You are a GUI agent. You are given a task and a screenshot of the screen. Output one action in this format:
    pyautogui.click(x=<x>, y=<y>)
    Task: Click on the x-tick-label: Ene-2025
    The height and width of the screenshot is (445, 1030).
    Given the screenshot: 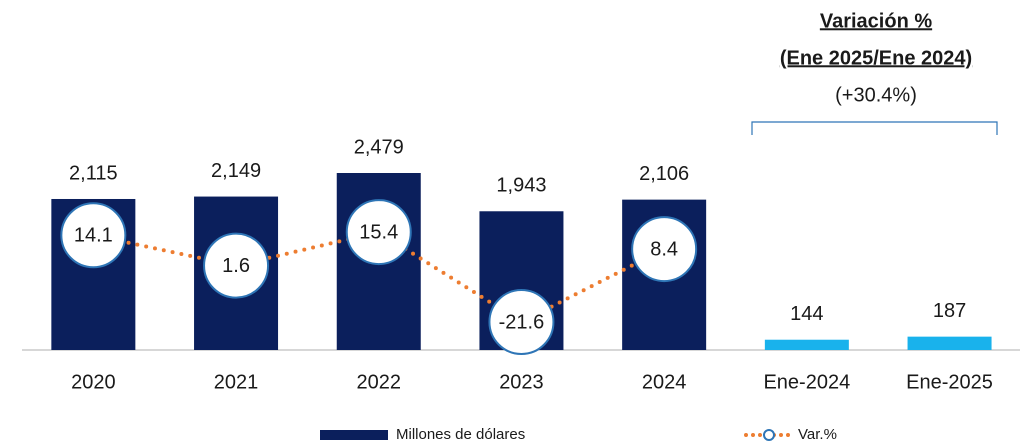 What is the action you would take?
    pyautogui.click(x=949, y=382)
    